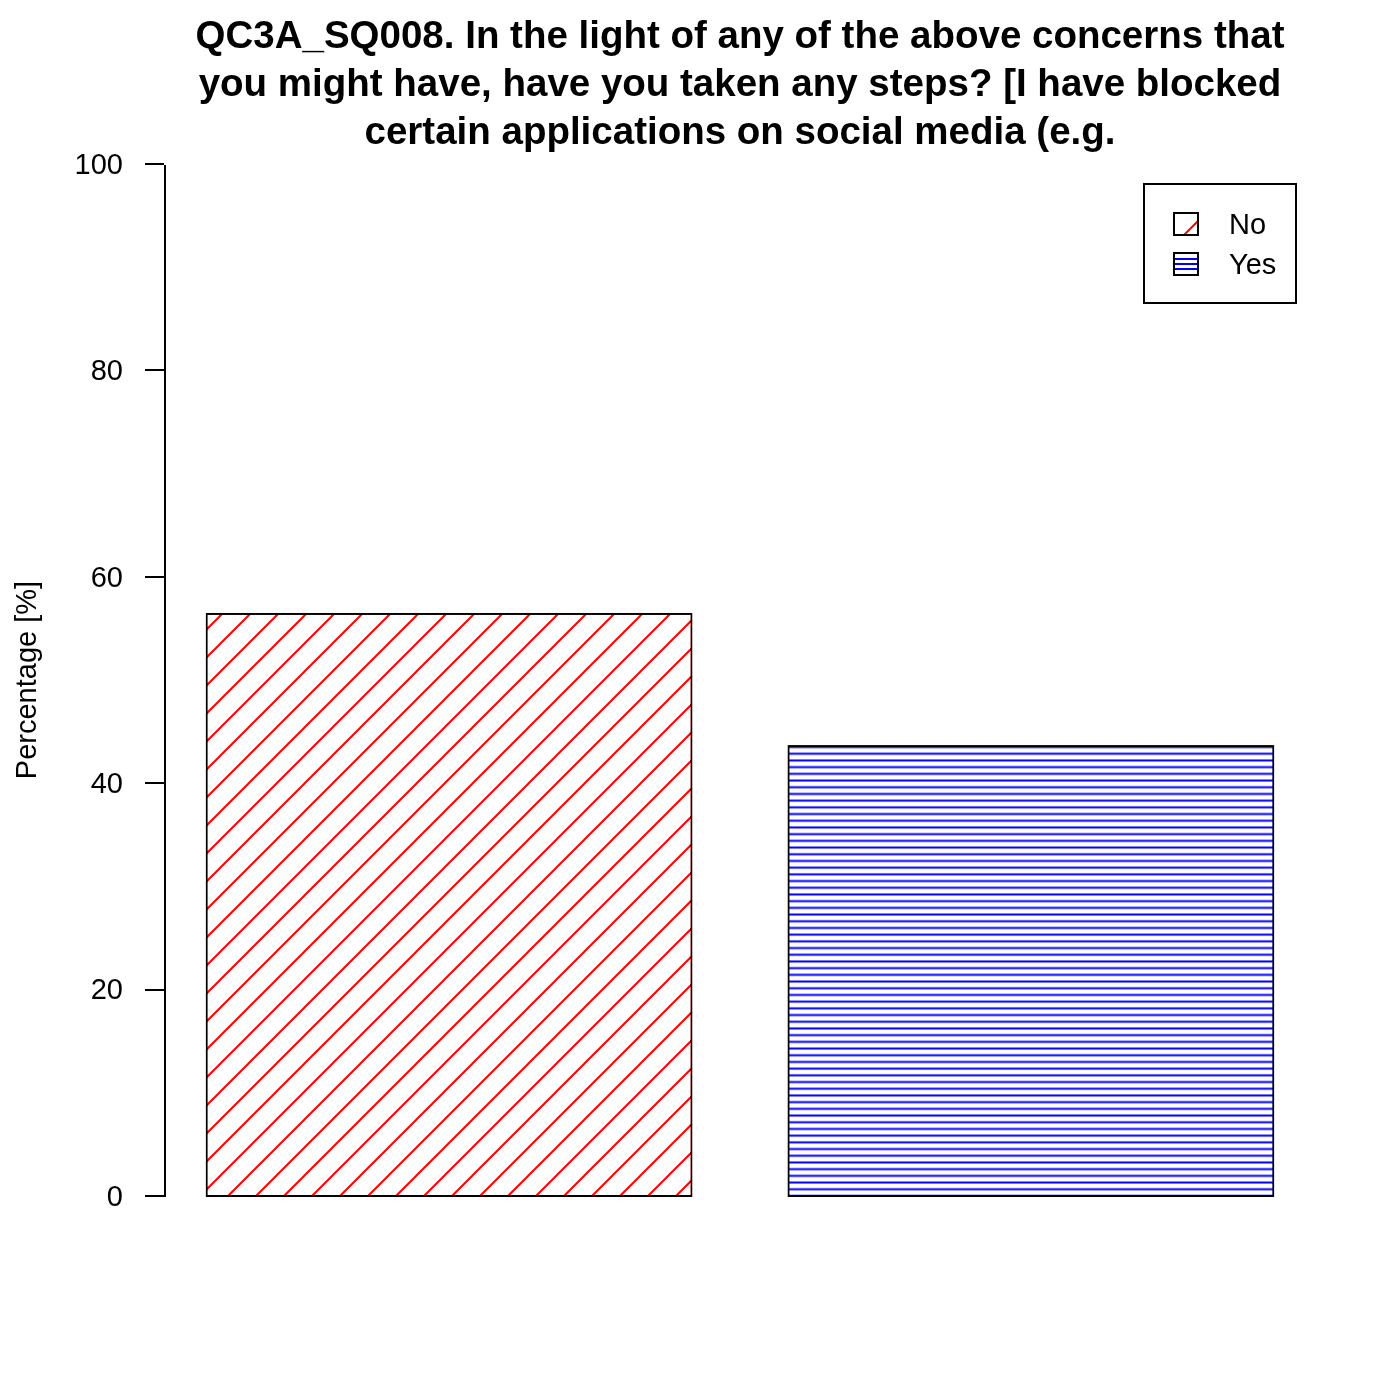 Image resolution: width=1400 pixels, height=1400 pixels. I want to click on y-tick-label: 60, so click(106, 576).